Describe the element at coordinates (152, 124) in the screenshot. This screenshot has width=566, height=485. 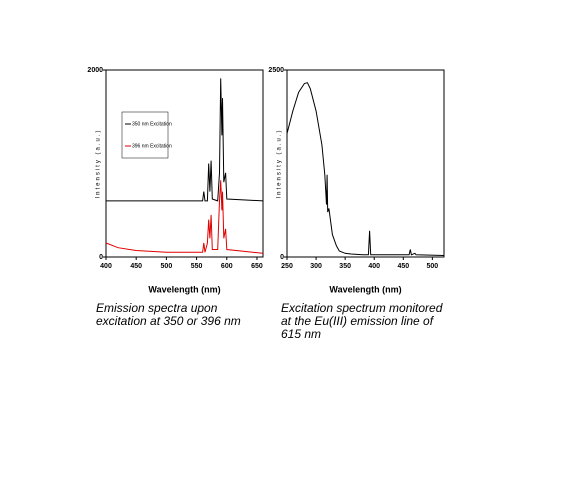
I see `legend-label: 350 nm Excitation` at that location.